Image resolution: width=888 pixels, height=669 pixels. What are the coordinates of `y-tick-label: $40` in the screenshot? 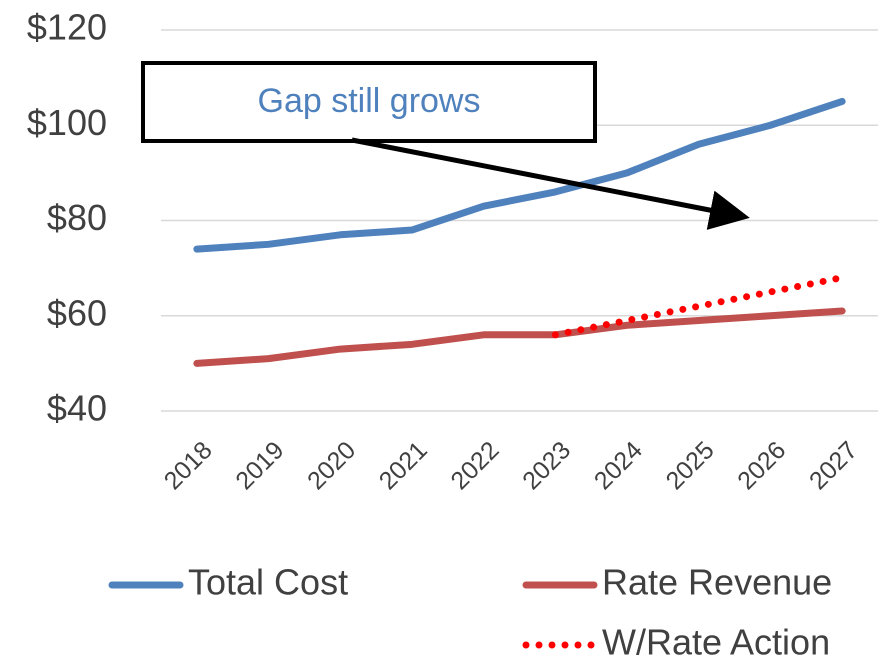 It's located at (77, 408).